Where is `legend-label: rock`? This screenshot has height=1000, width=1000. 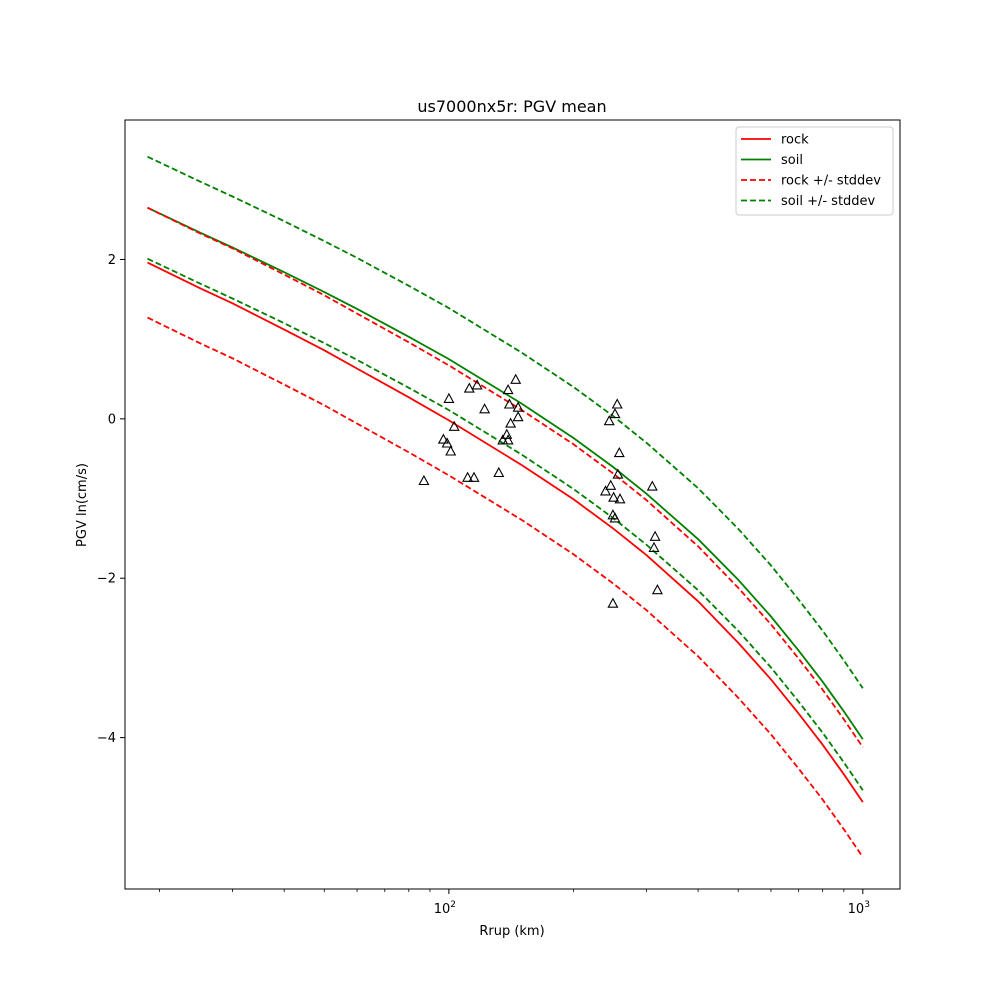 legend-label: rock is located at coordinates (795, 140).